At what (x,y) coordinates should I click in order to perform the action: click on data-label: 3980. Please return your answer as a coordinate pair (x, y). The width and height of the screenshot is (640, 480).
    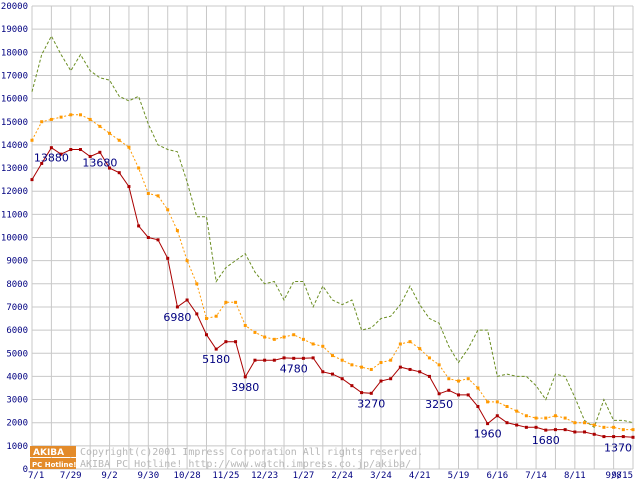
    Looking at the image, I should click on (245, 387).